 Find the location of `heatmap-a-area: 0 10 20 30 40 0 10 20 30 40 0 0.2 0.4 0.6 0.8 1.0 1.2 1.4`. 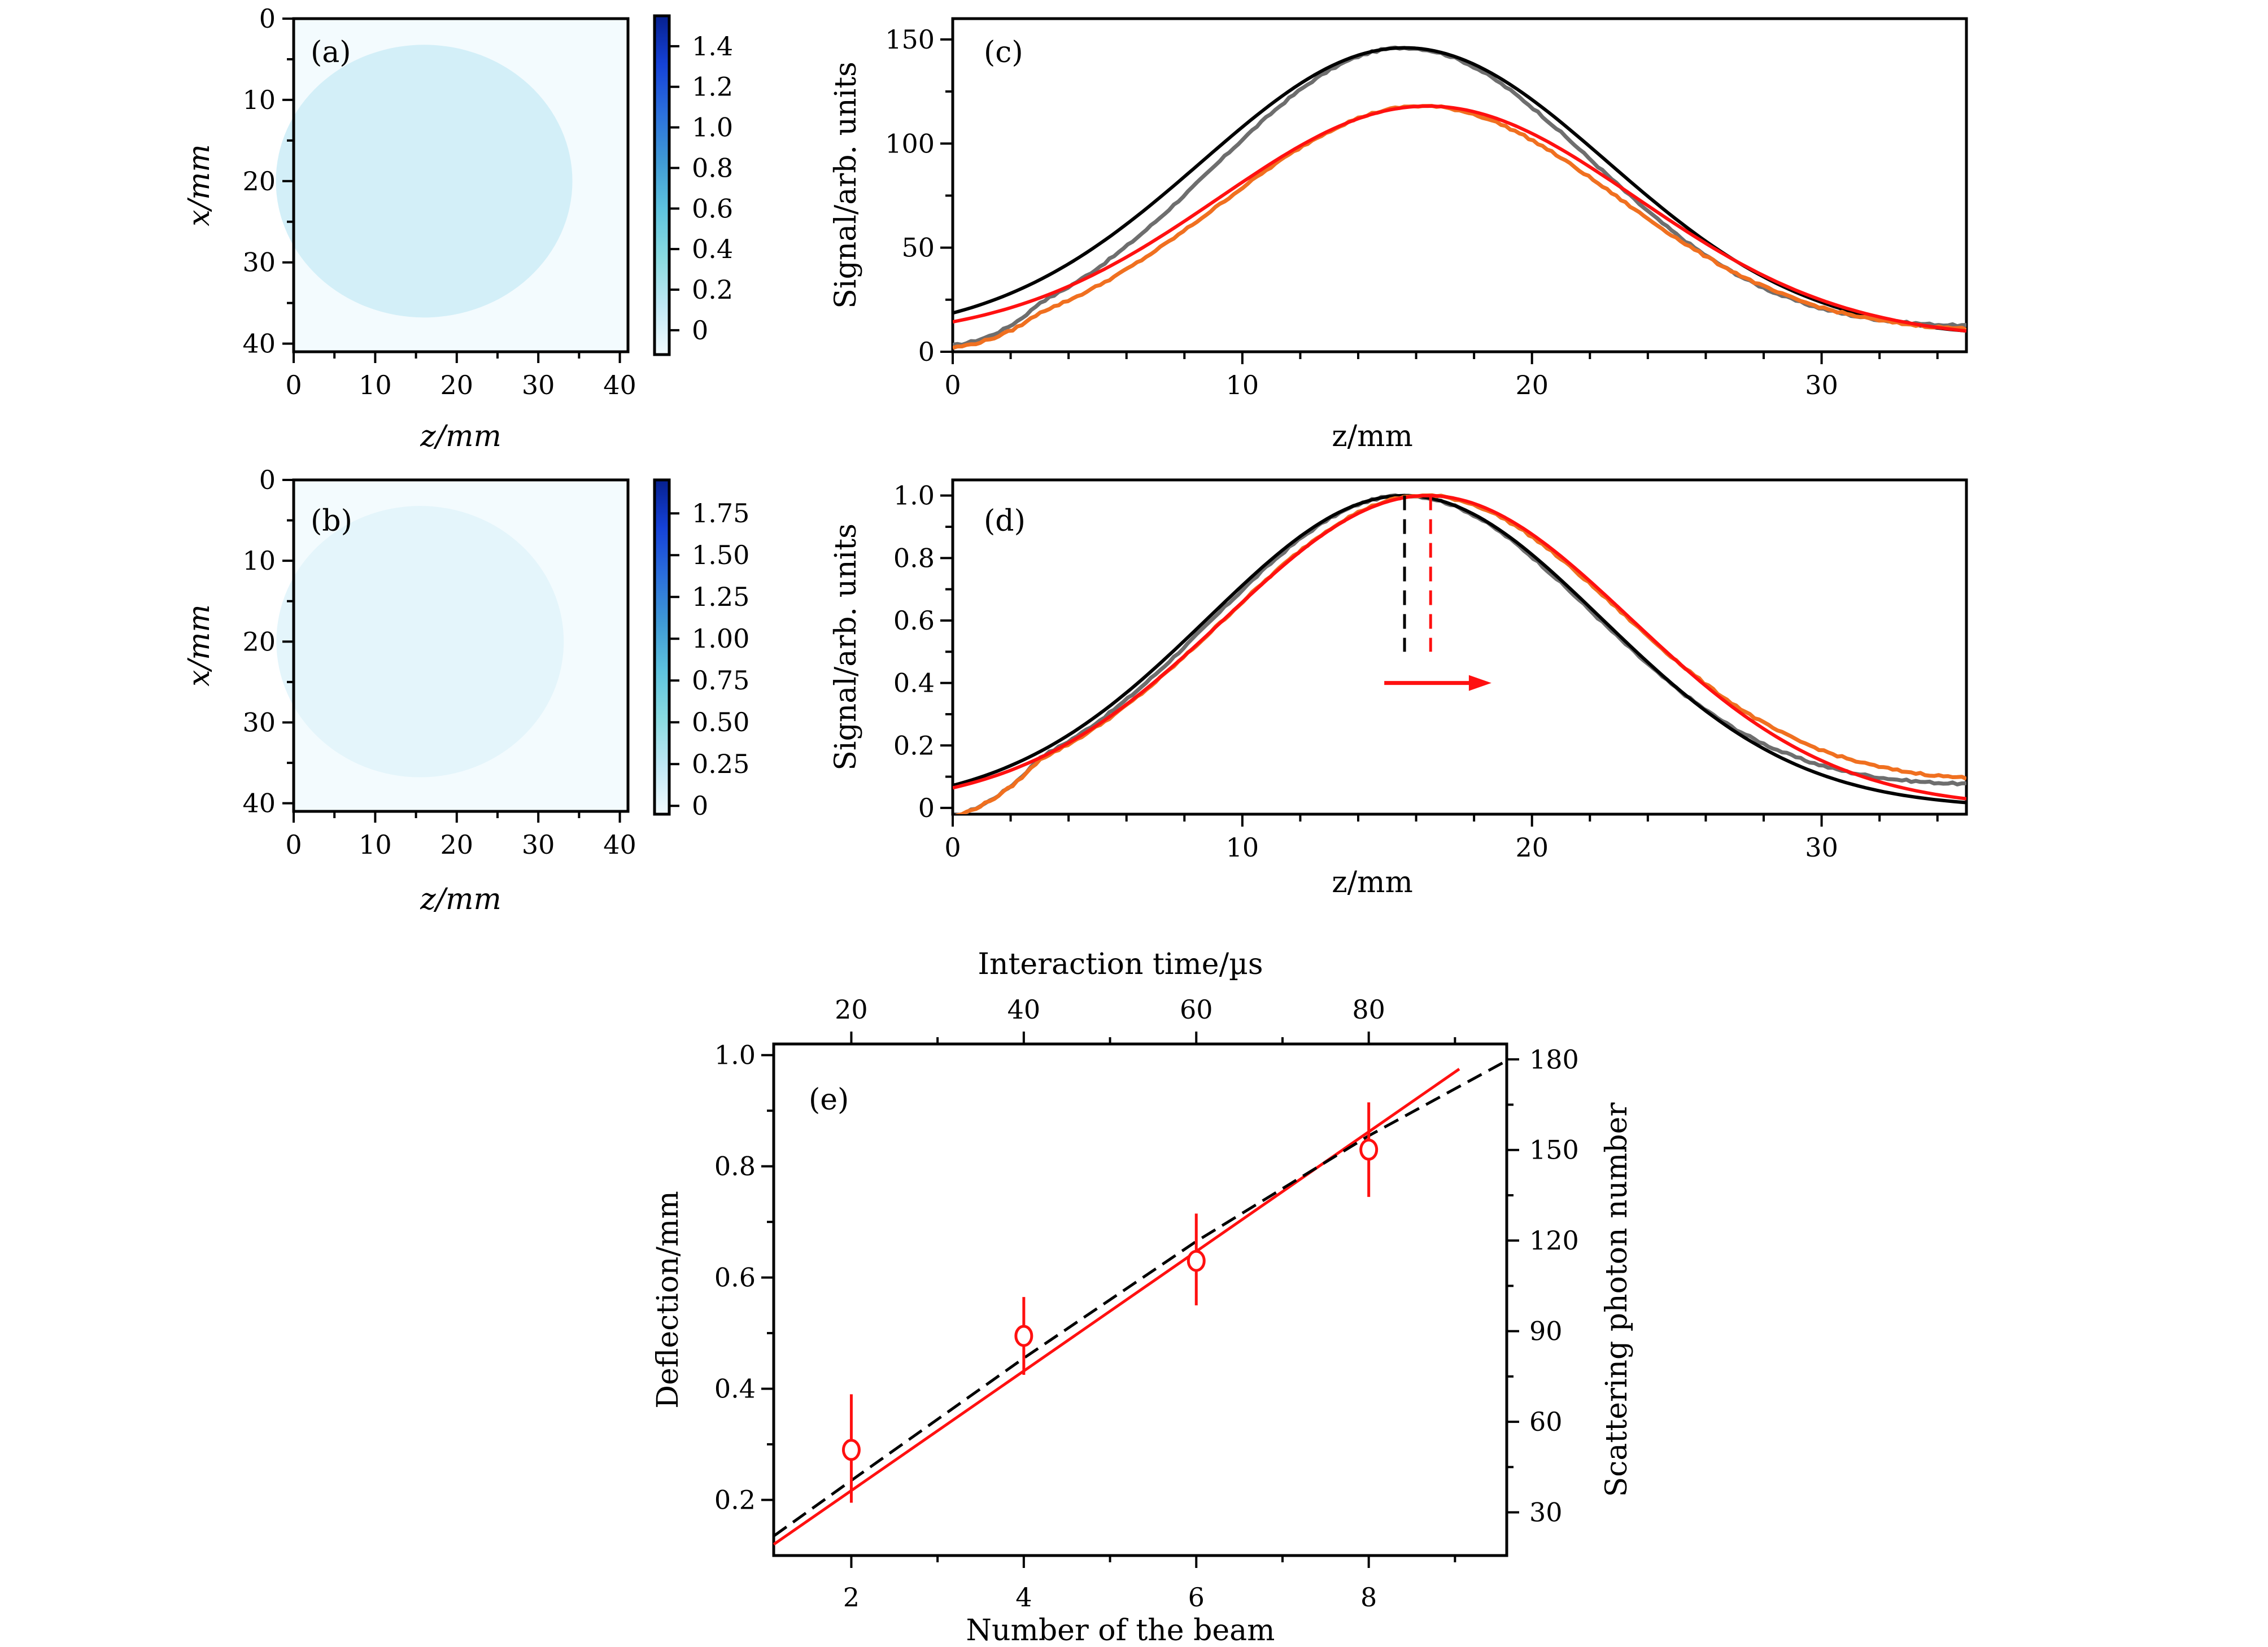

heatmap-a-area: 0 10 20 30 40 0 10 20 30 40 0 0.2 0.4 0.6 0.8 1.0 1.2 1.4 is located at coordinates (488, 201).